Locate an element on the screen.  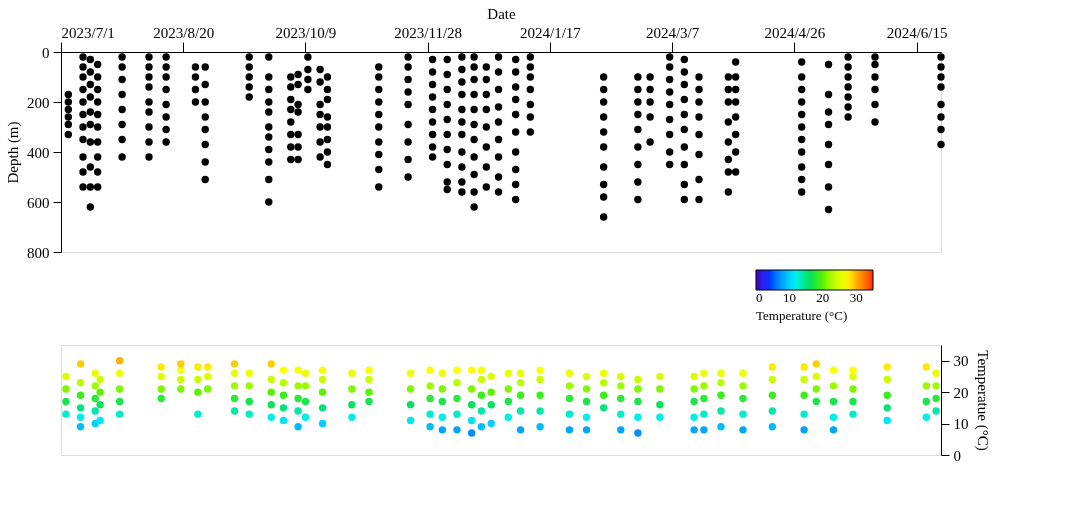
color-bar-label: 0 is located at coordinates (759, 297).